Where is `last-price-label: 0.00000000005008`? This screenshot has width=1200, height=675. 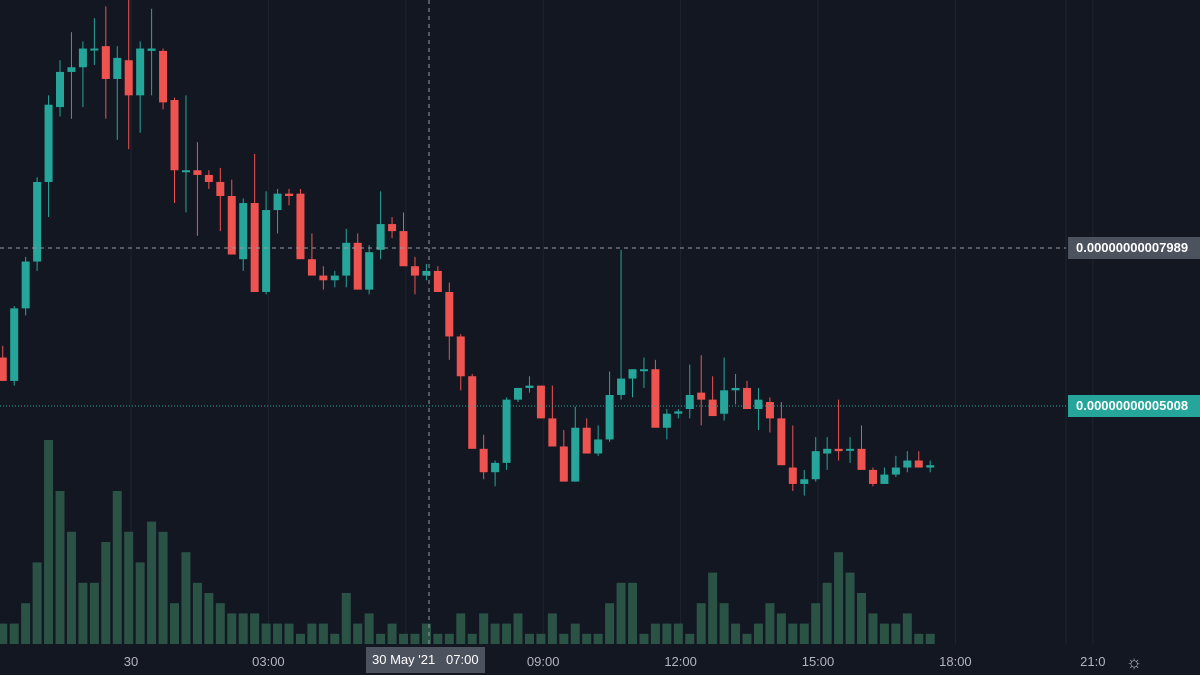 last-price-label: 0.00000000005008 is located at coordinates (1134, 406).